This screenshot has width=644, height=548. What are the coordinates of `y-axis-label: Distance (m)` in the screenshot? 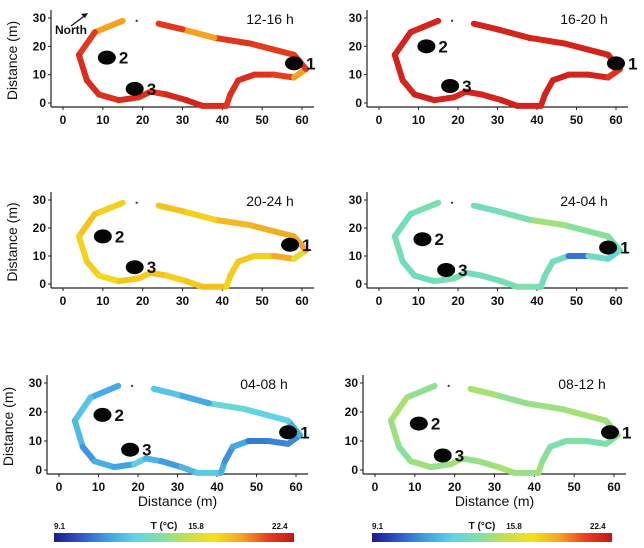 It's located at (8, 426).